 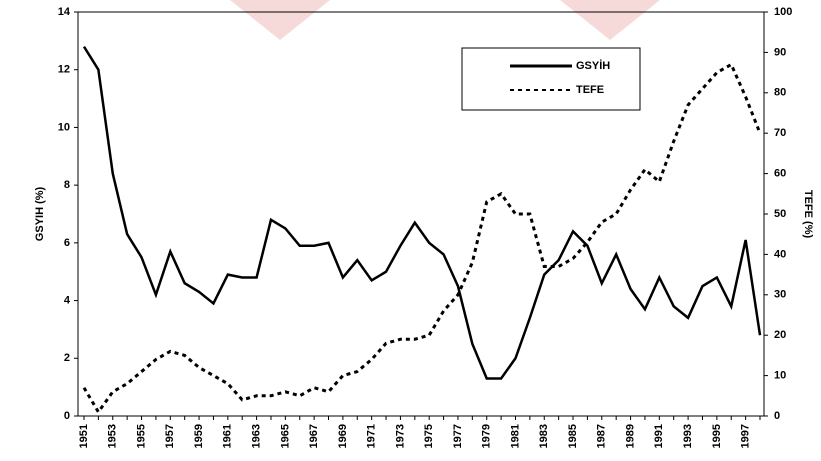 What do you see at coordinates (780, 254) in the screenshot?
I see `y2-tick-label: 40` at bounding box center [780, 254].